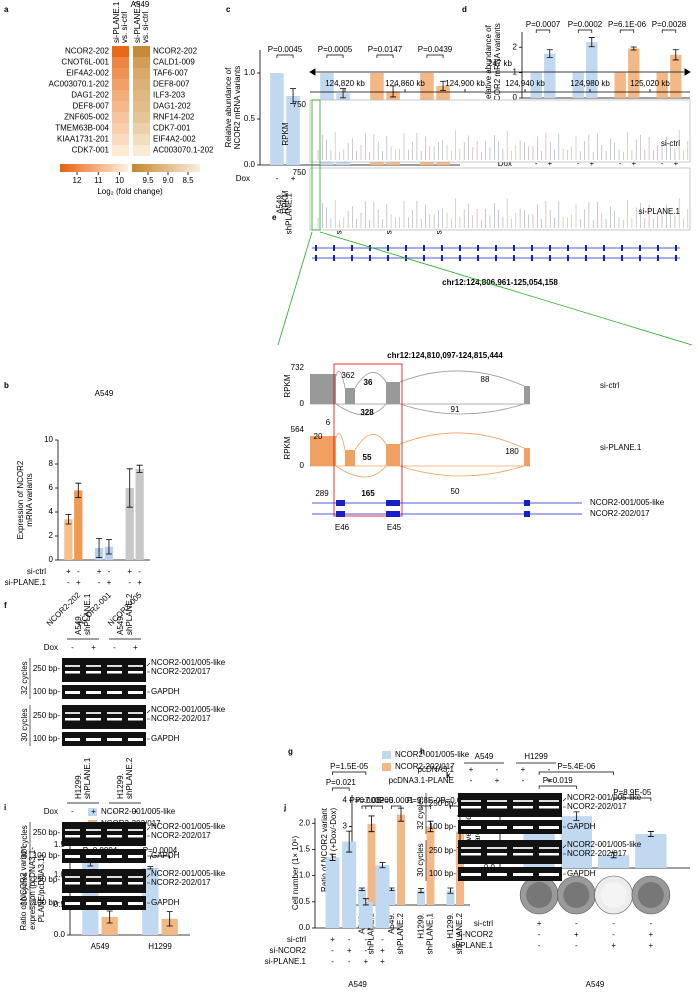 The image size is (698, 994). I want to click on p-value: P=0.019, so click(558, 780).